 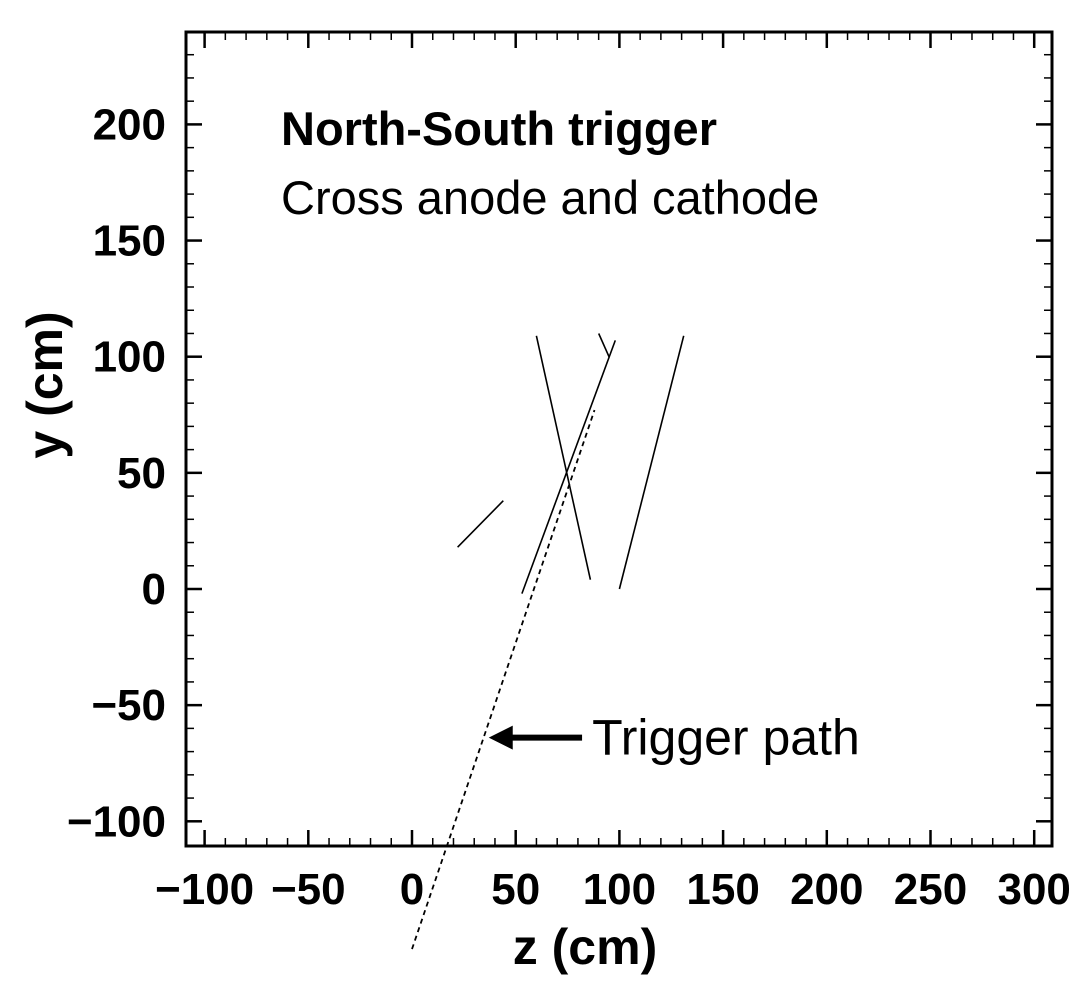 What do you see at coordinates (515, 889) in the screenshot?
I see `x-tick-label: 50` at bounding box center [515, 889].